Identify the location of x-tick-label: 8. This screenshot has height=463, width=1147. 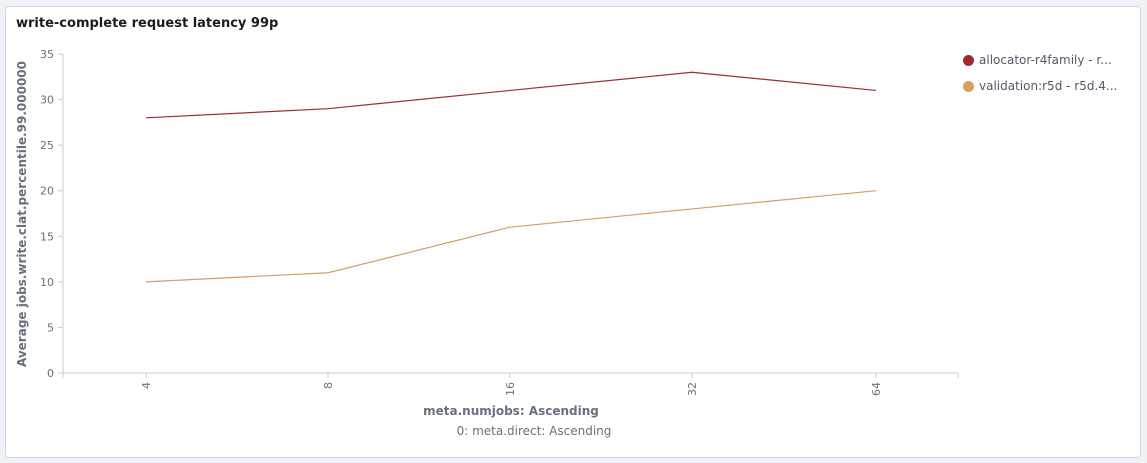
(328, 385).